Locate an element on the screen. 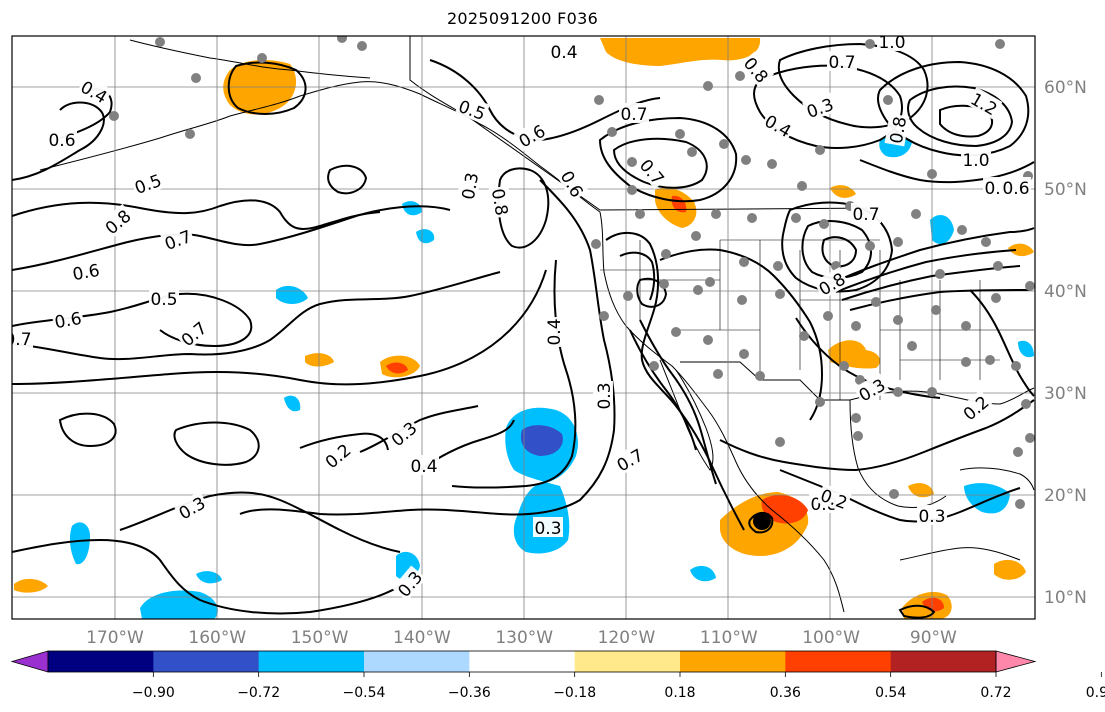 This screenshot has height=712, width=1105. latitude-label: 60°N is located at coordinates (1065, 88).